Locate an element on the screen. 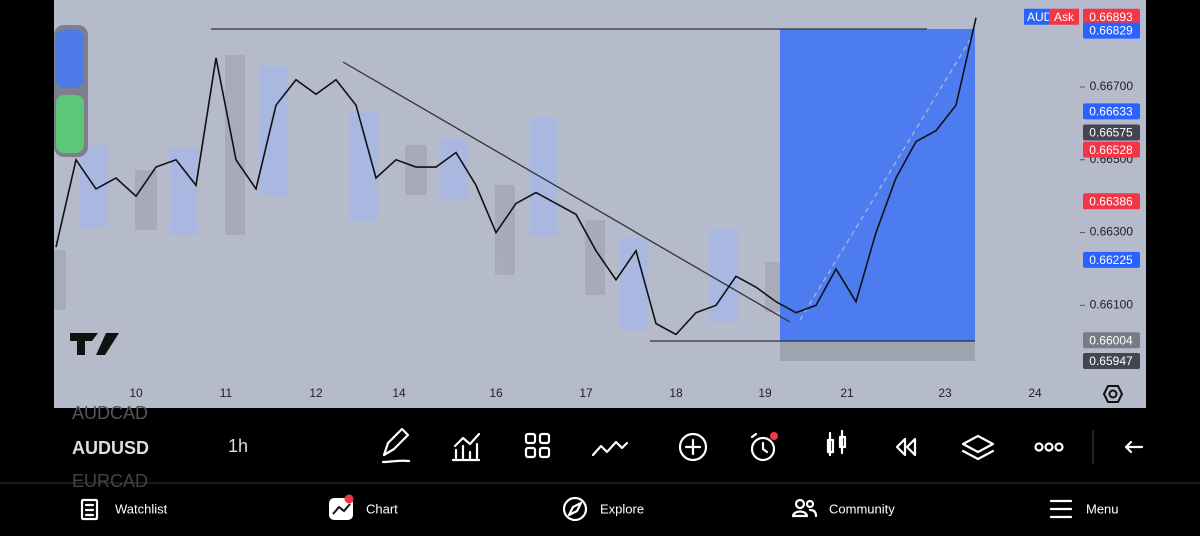  compare-icon is located at coordinates (610, 448).